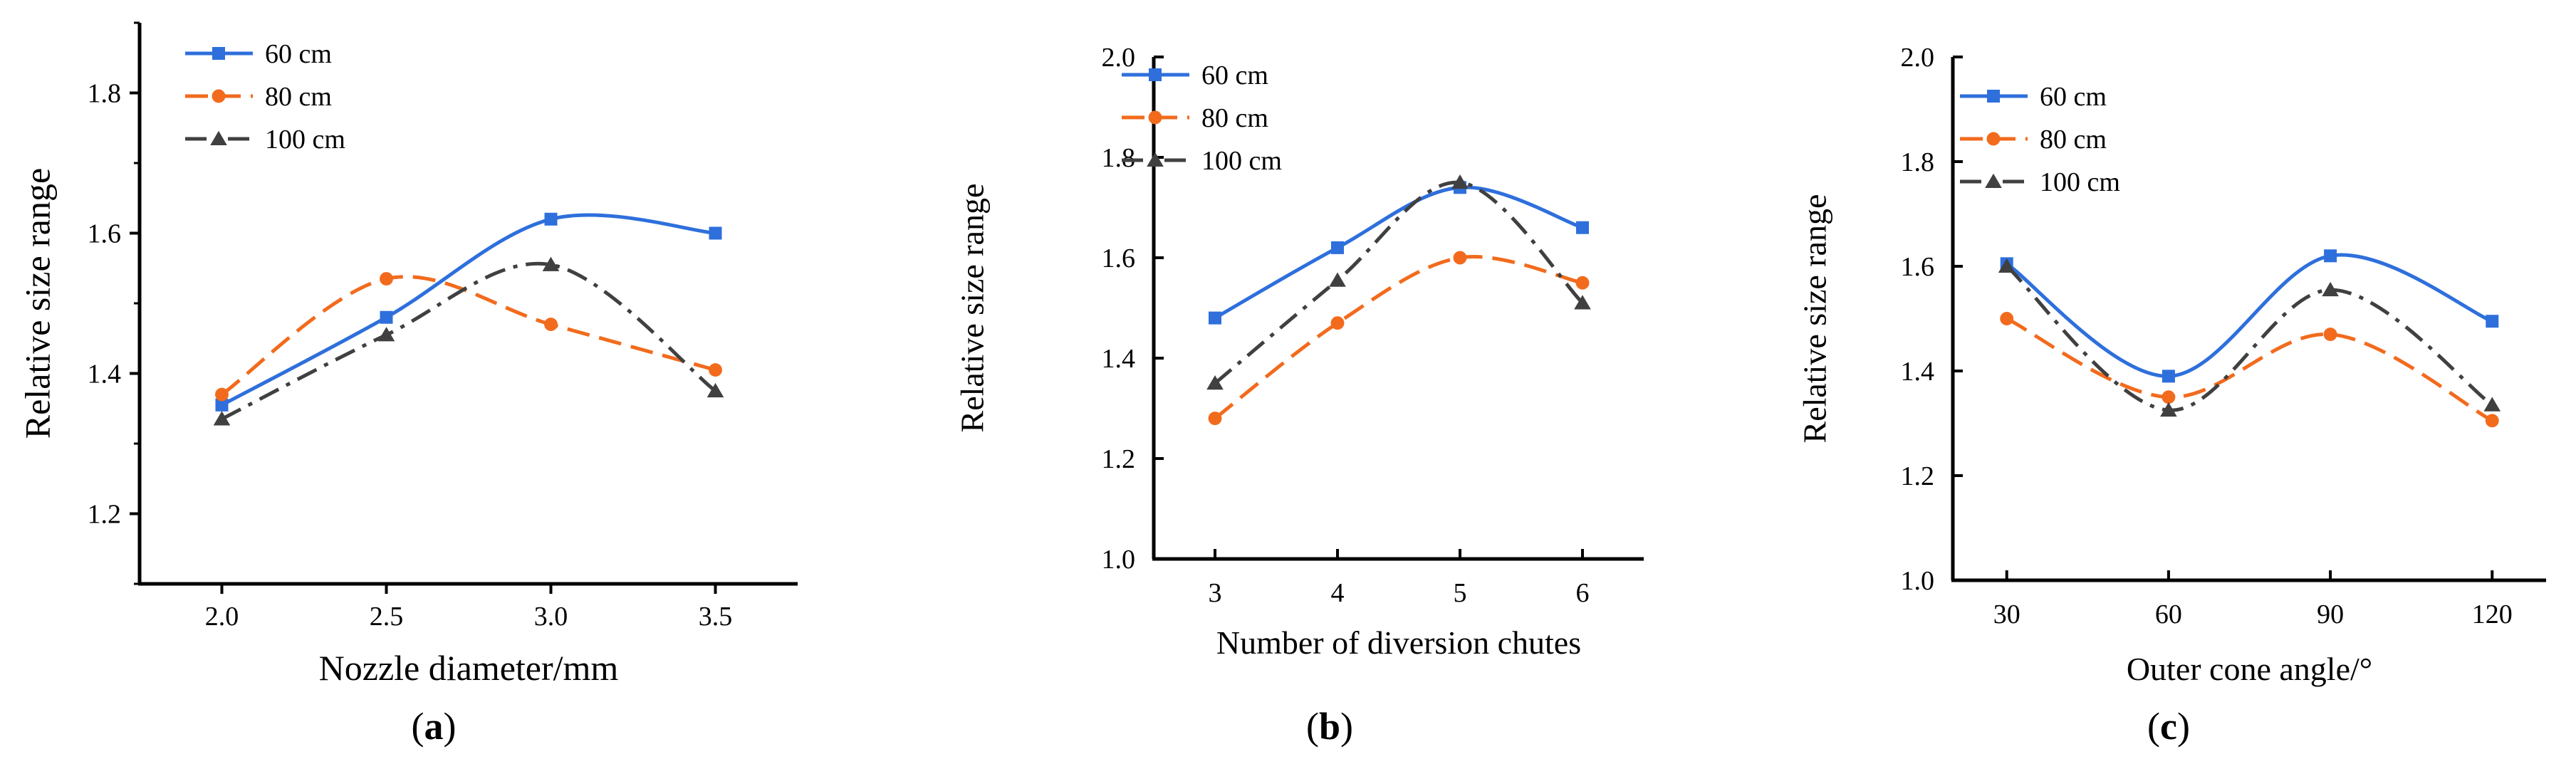  Describe the element at coordinates (1329, 726) in the screenshot. I see `panel-label-letter: b` at that location.